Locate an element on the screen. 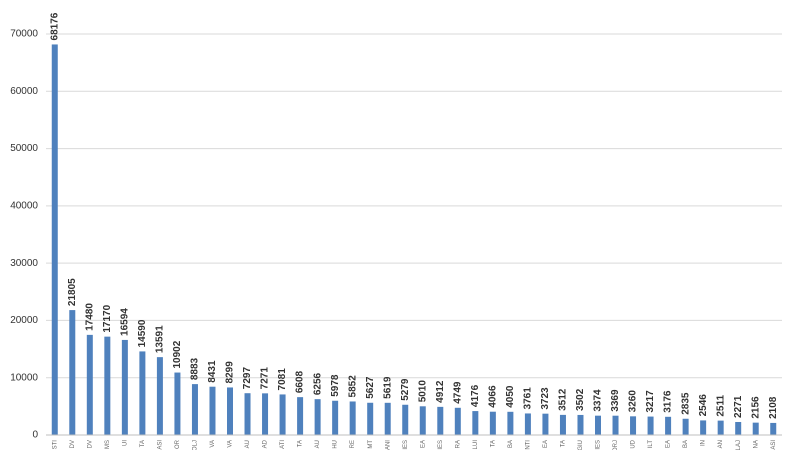 Image resolution: width=800 pixels, height=450 pixels. value-label: 17170 is located at coordinates (107, 318).